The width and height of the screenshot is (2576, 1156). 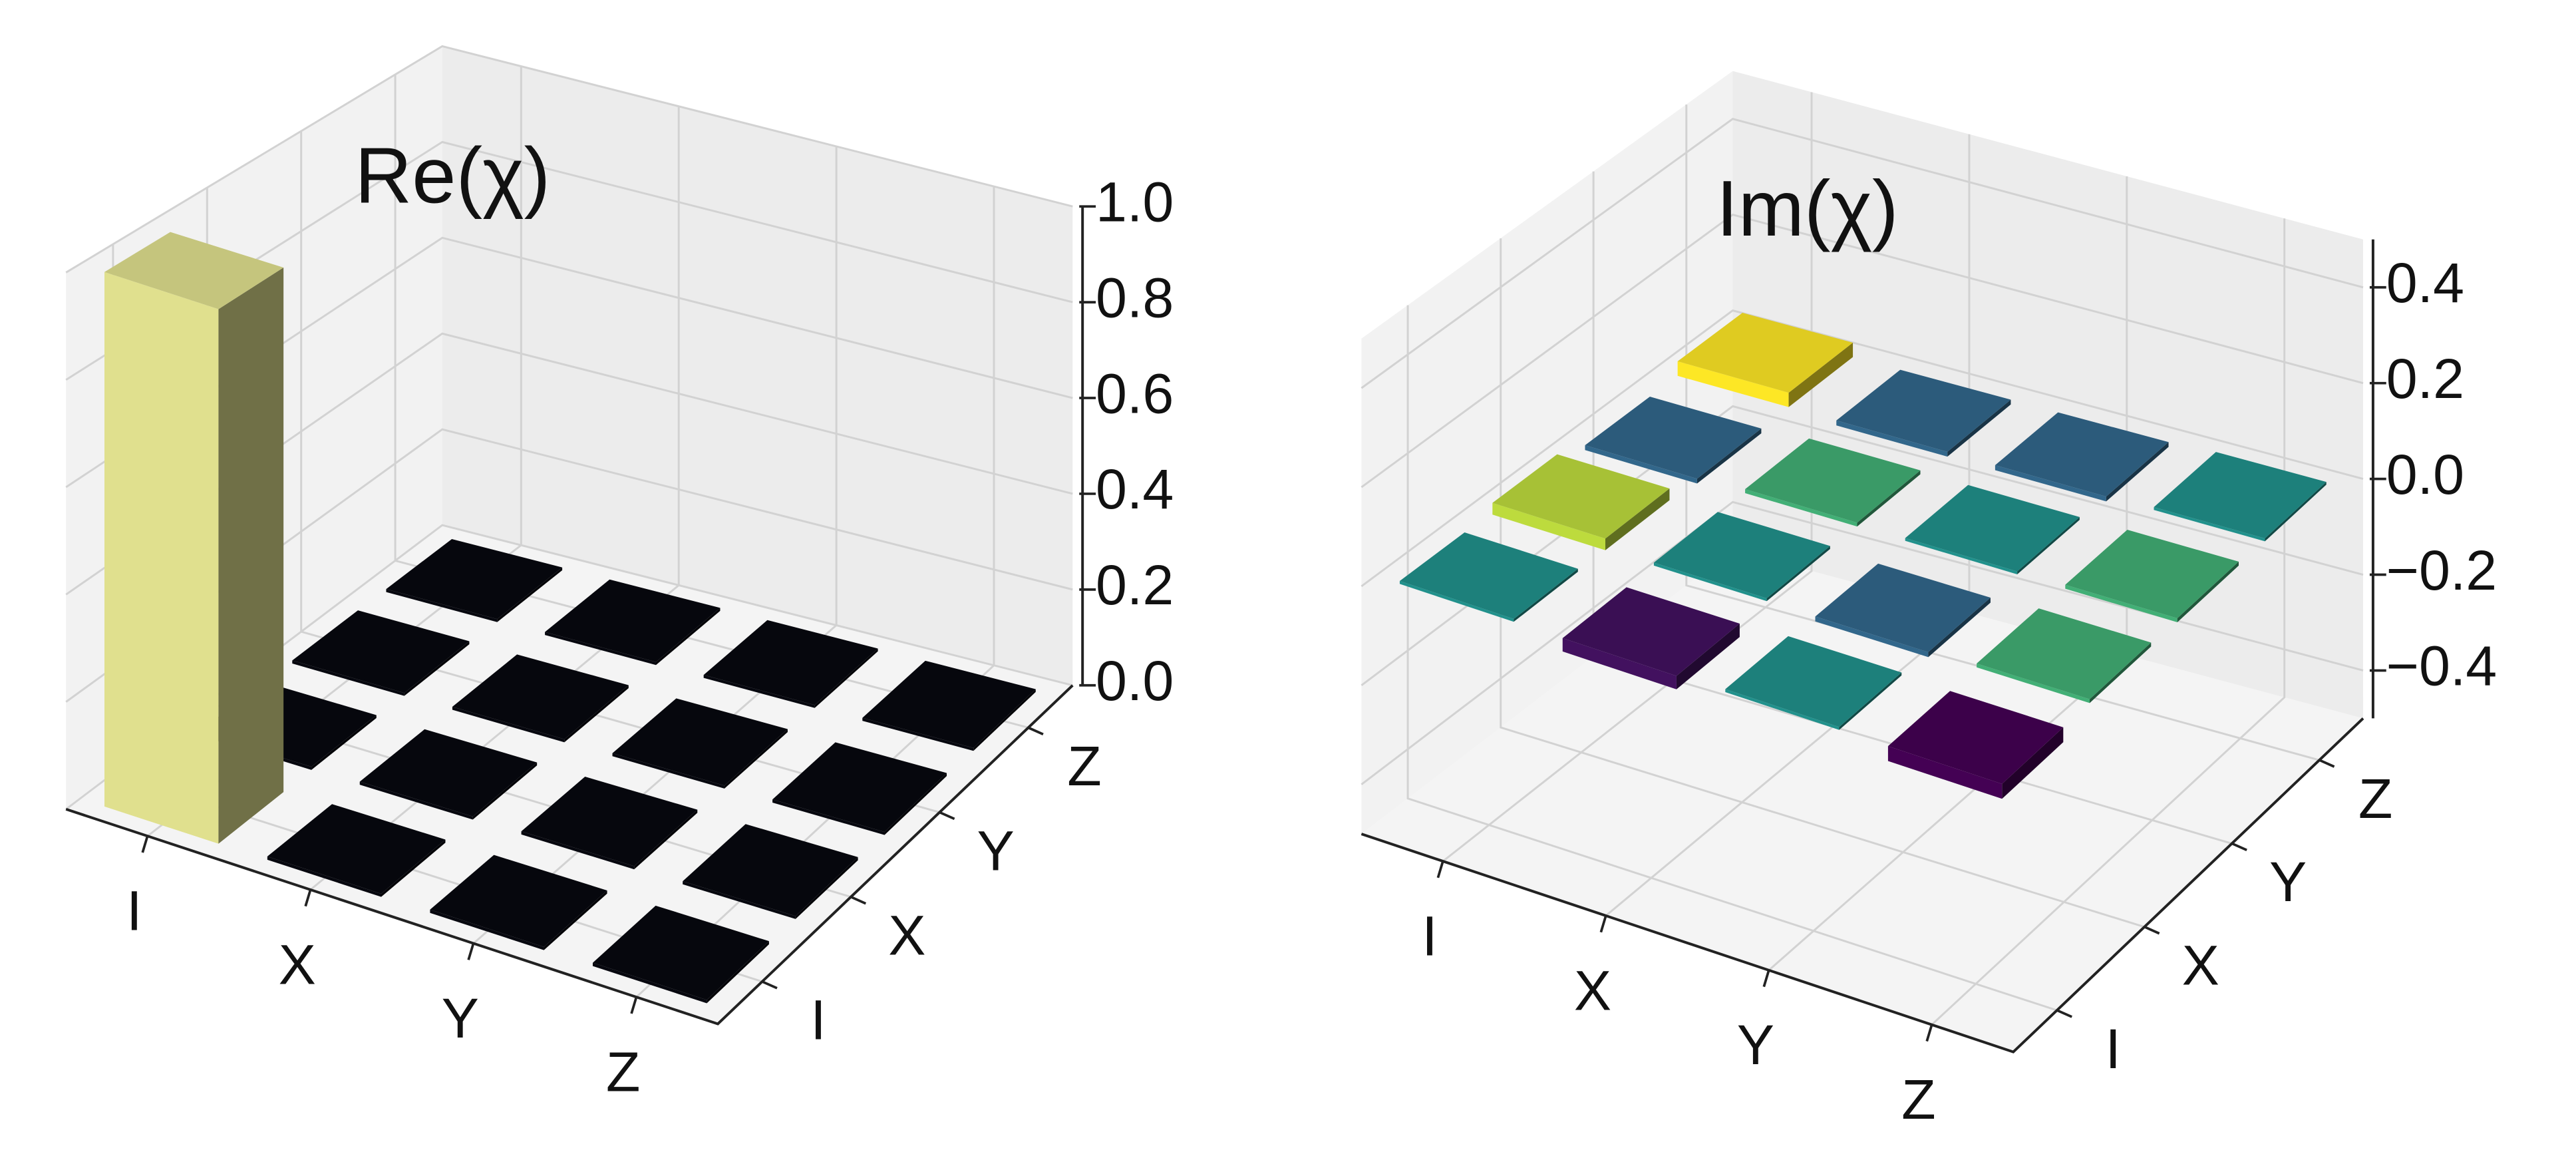 I want to click on chart-title: Re(χ), so click(x=452, y=176).